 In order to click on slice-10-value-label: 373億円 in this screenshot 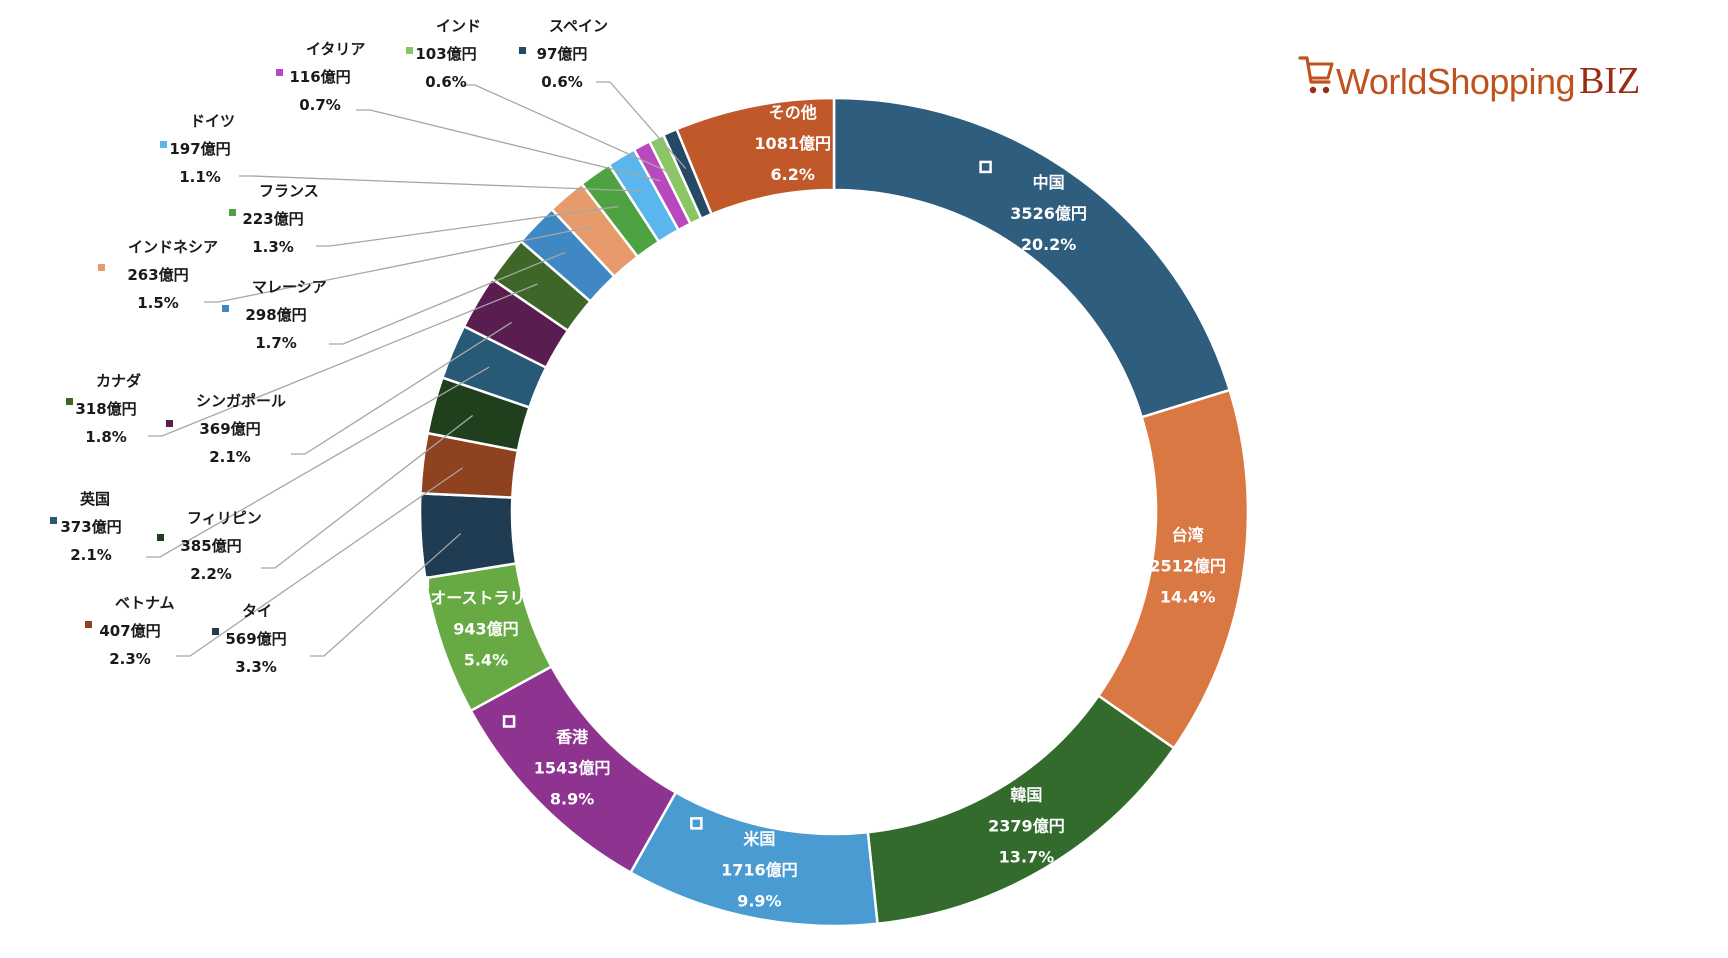, I will do `click(90, 527)`.